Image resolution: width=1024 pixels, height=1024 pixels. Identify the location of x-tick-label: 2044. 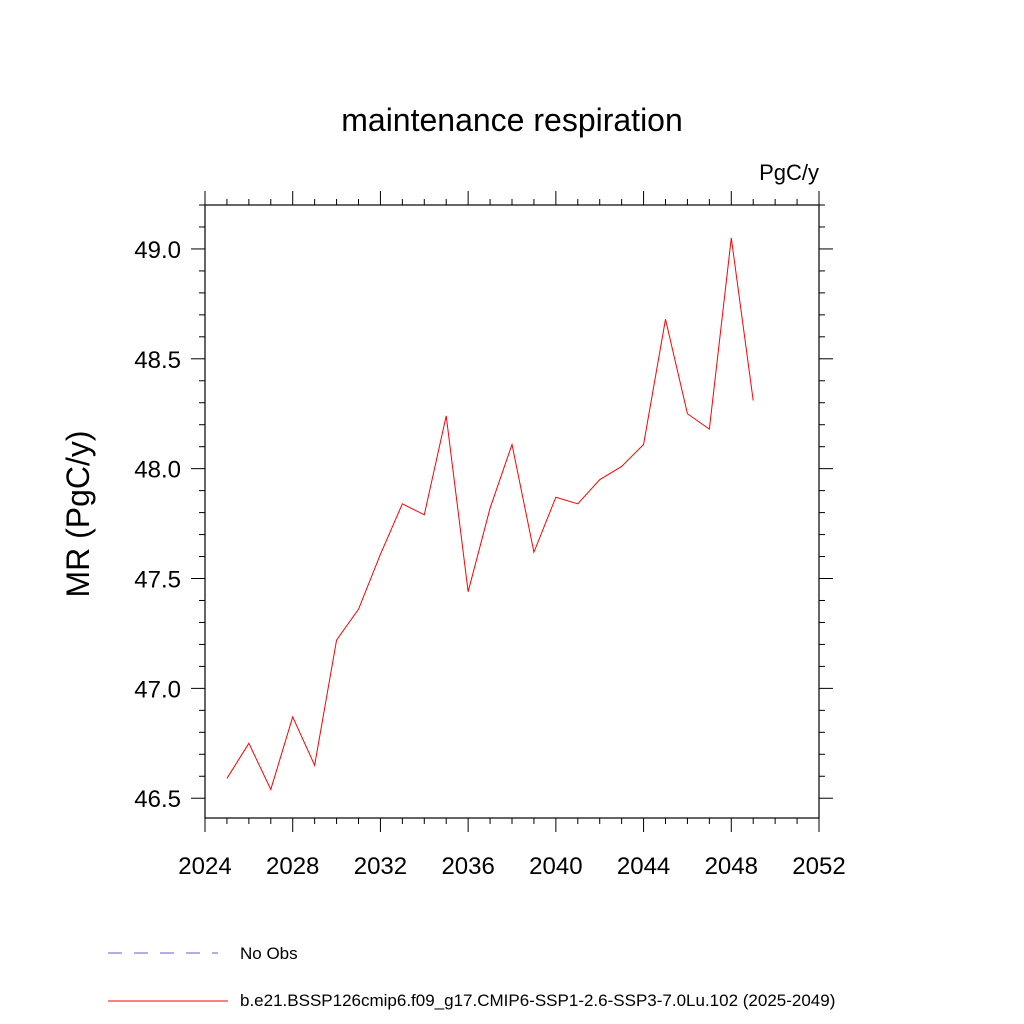
(643, 866).